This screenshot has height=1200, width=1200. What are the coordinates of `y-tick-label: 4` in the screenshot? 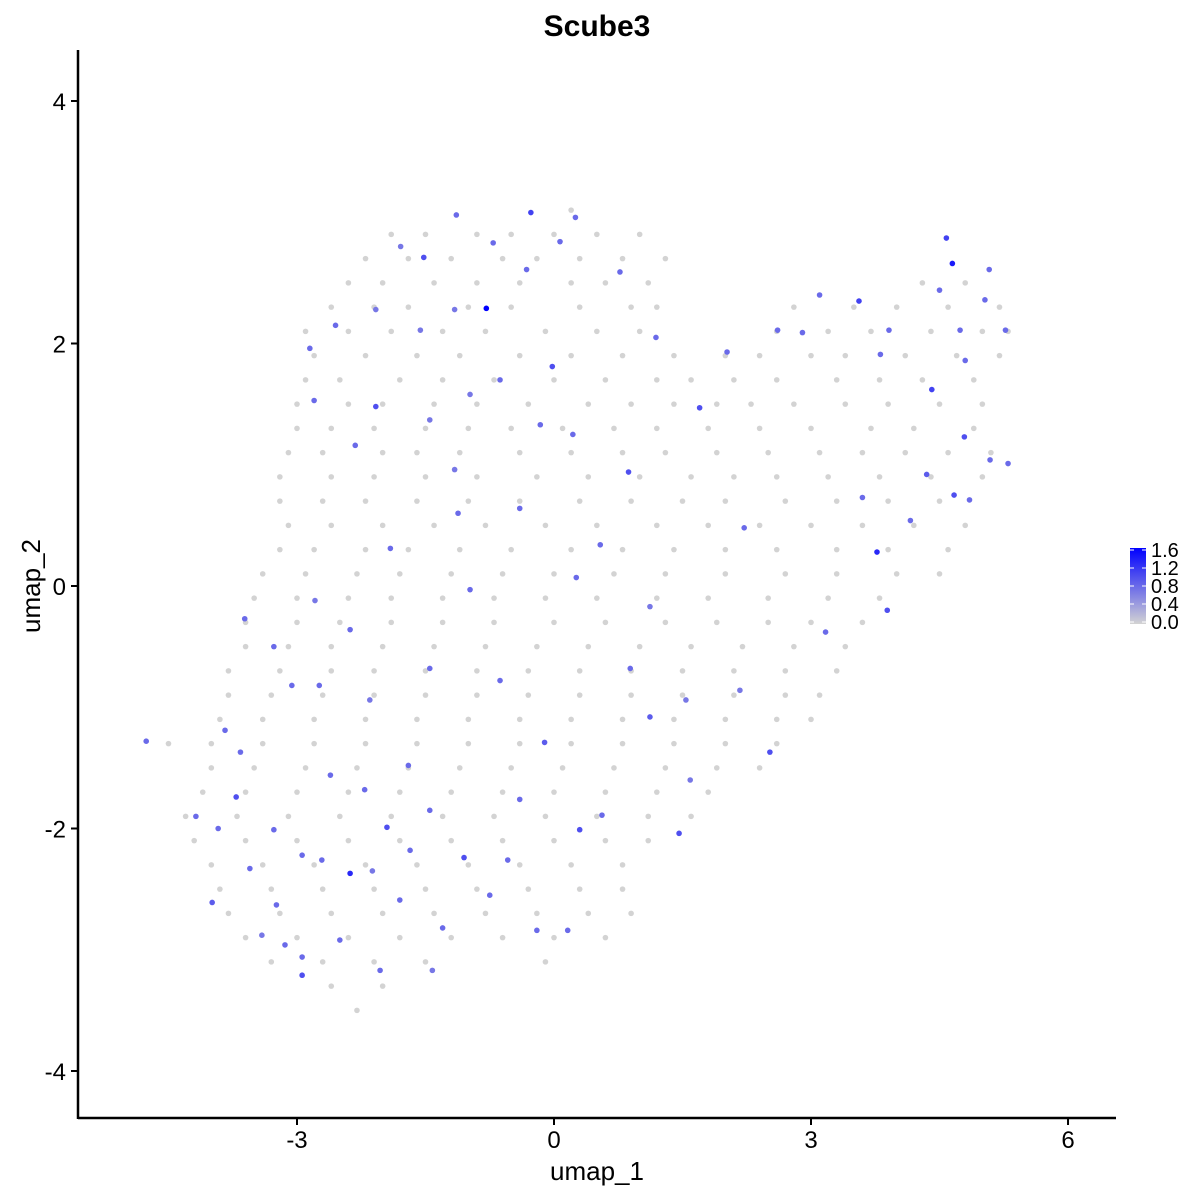 It's located at (59, 102).